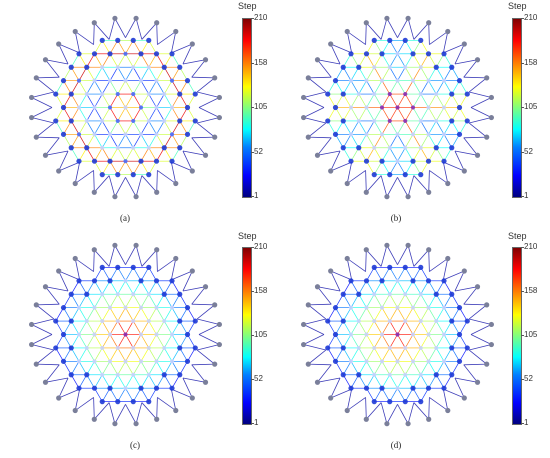 The image size is (550, 458). Describe the element at coordinates (261, 106) in the screenshot. I see `colorbar-tick-label: 105` at that location.